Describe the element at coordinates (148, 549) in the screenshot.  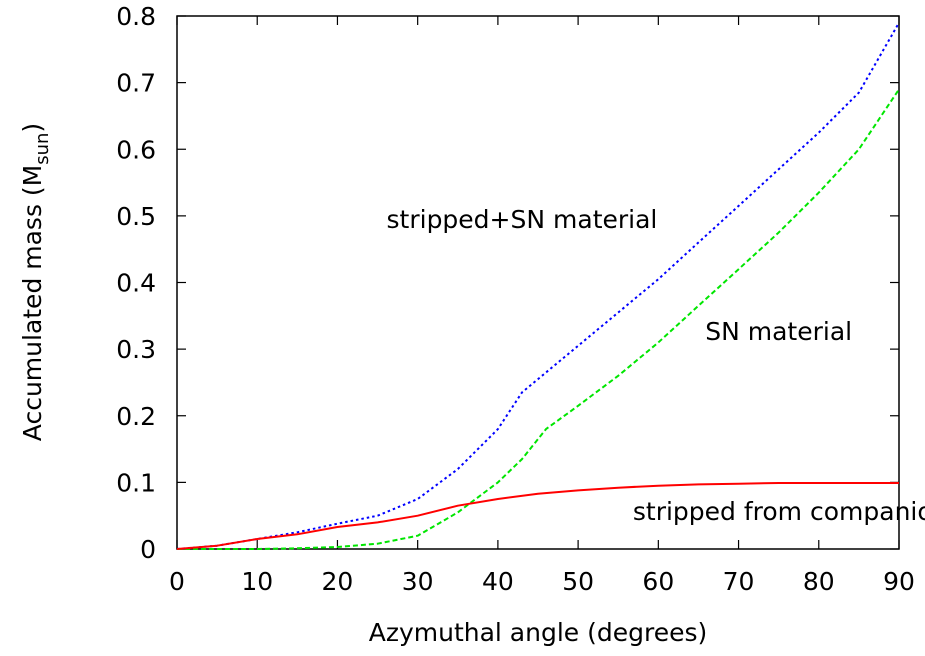
I see `y-tick-label: 0` at that location.